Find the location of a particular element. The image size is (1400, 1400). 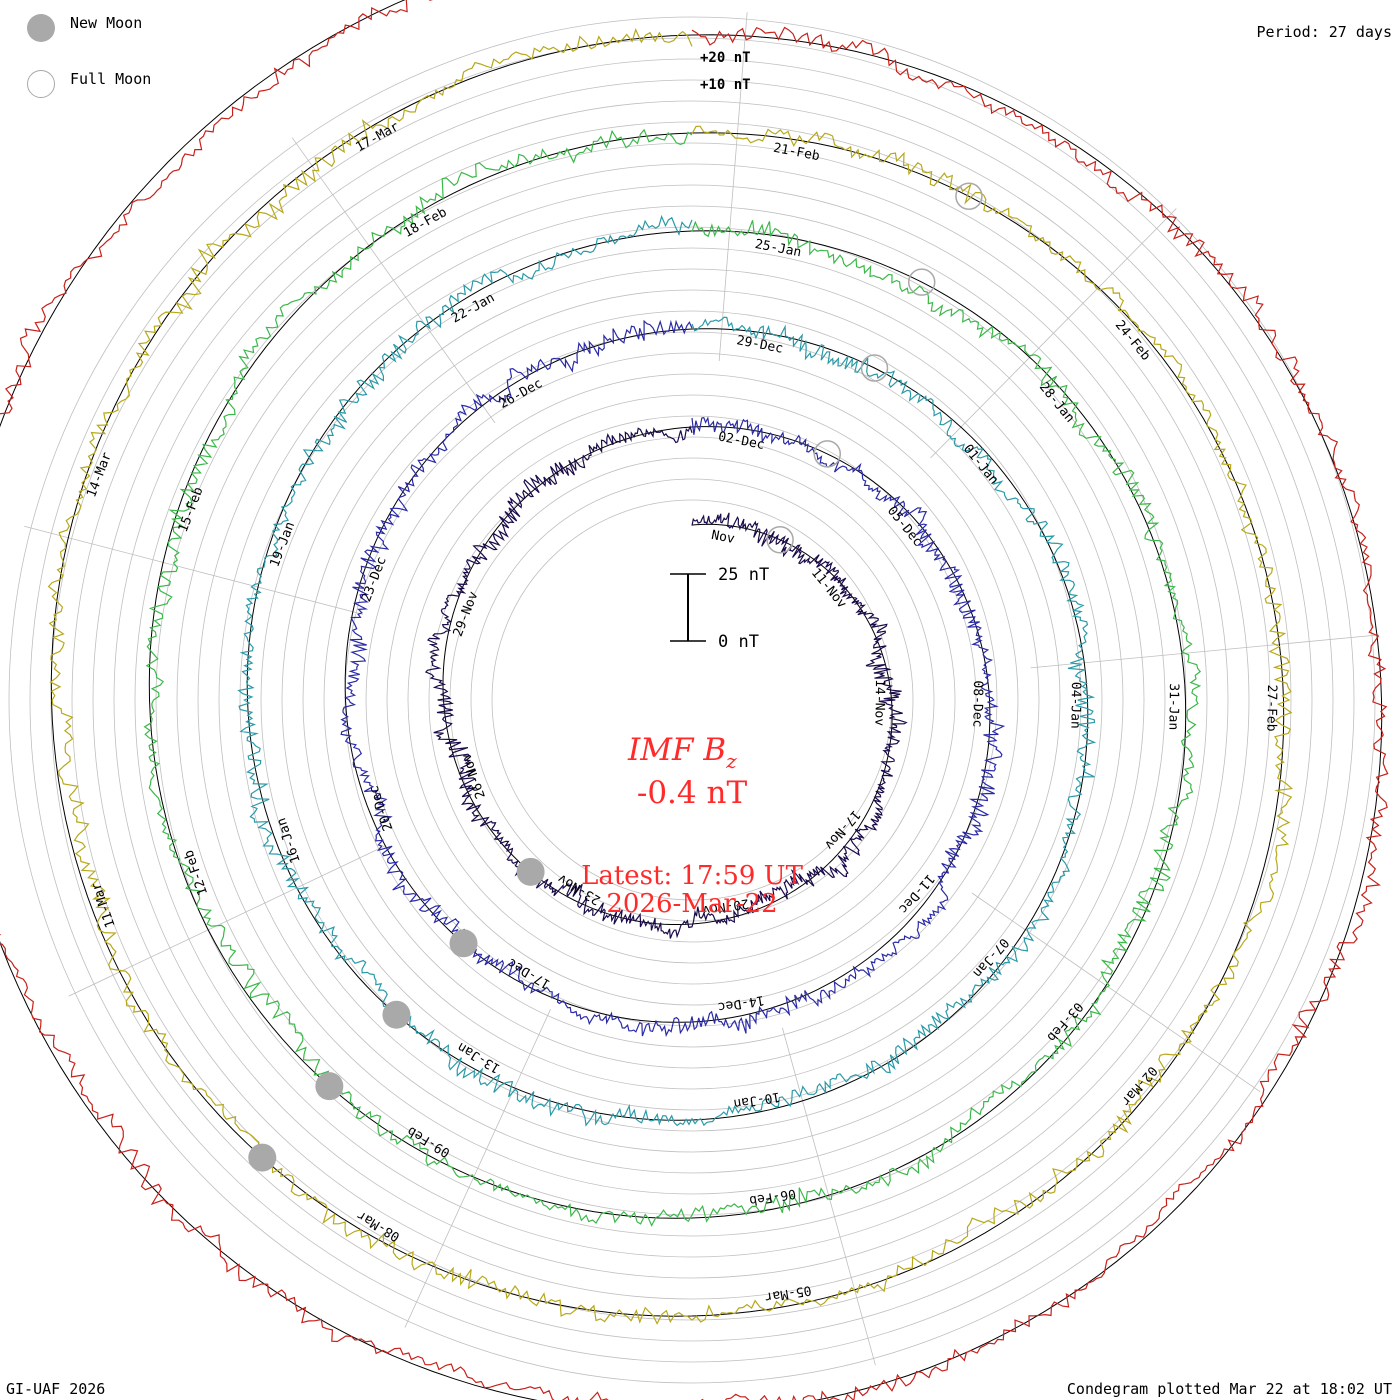

date-label: 22-Jan is located at coordinates (473, 308).